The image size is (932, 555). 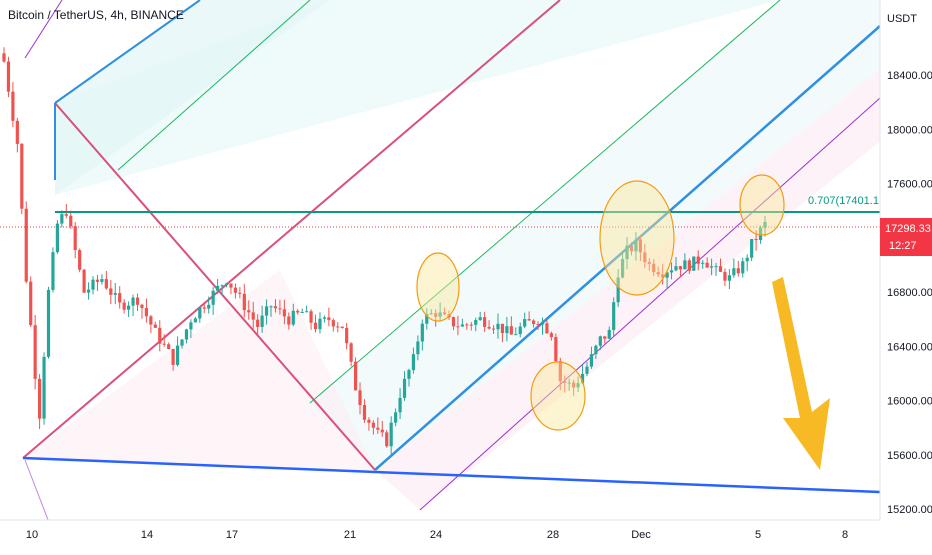 What do you see at coordinates (451, 475) in the screenshot?
I see `support-line-blue` at bounding box center [451, 475].